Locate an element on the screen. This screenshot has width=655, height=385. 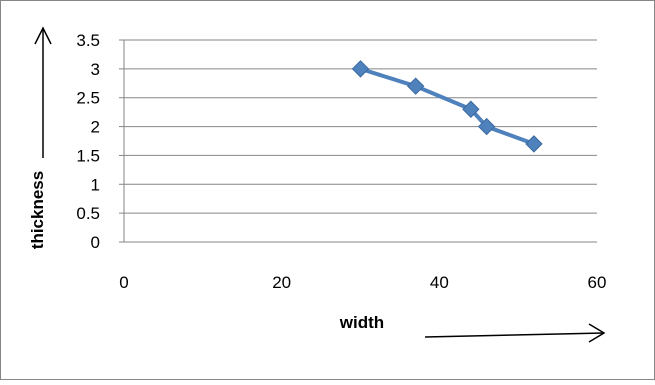
y-tick-labels: 0 0.5 1 1.5 2 2.5 3 3.5 is located at coordinates (88, 141).